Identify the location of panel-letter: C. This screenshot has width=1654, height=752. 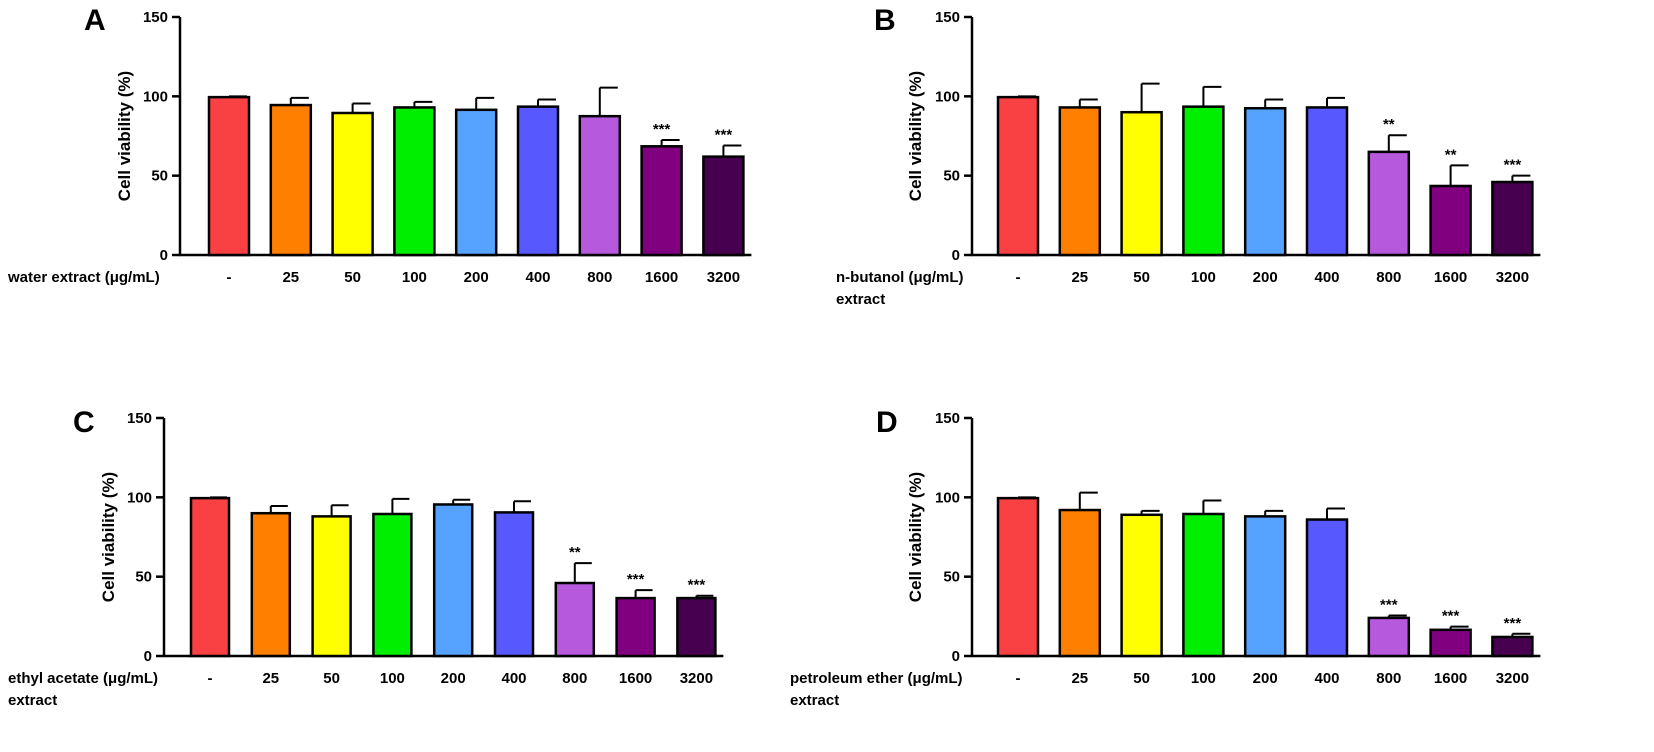
(84, 422).